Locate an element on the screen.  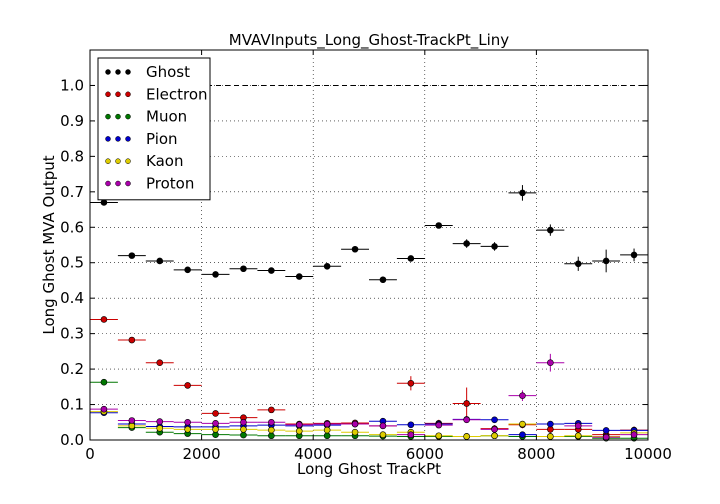
legend-entry-ghost: Ghost is located at coordinates (147, 72).